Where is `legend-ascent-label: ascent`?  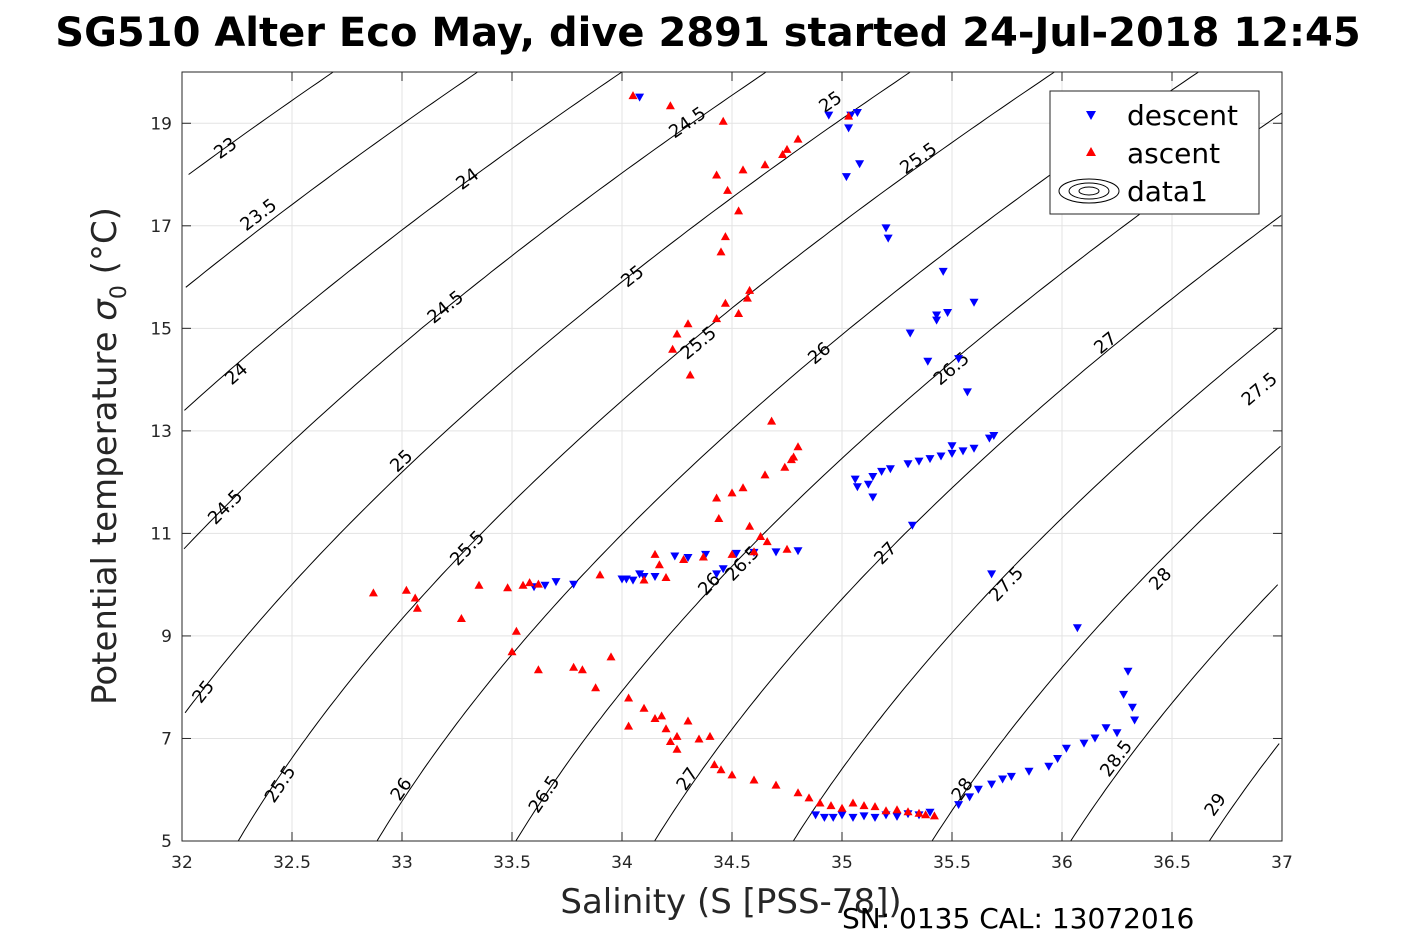 legend-ascent-label: ascent is located at coordinates (1173, 153).